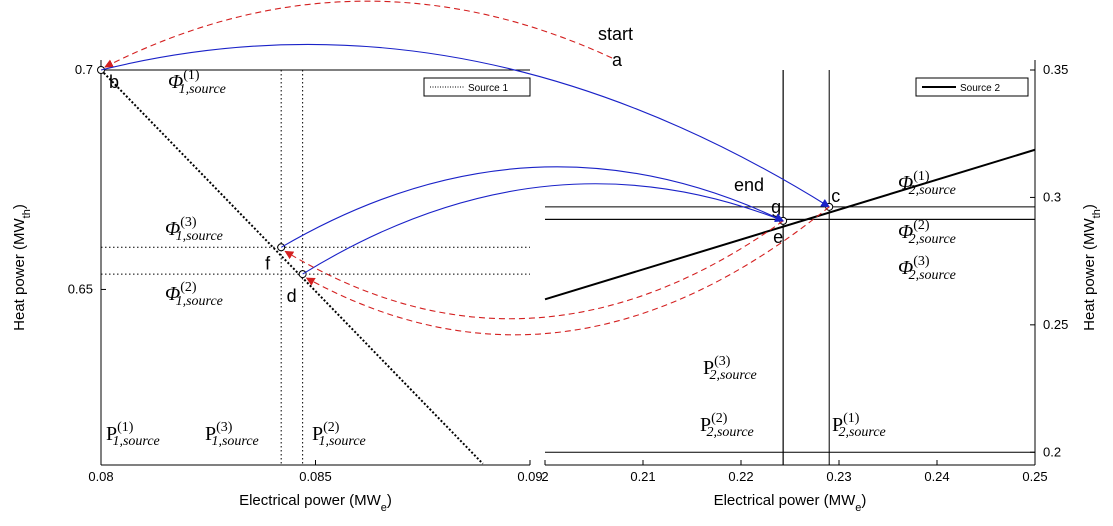 The image size is (1113, 526). I want to click on x-tick-label: 0.08, so click(100, 476).